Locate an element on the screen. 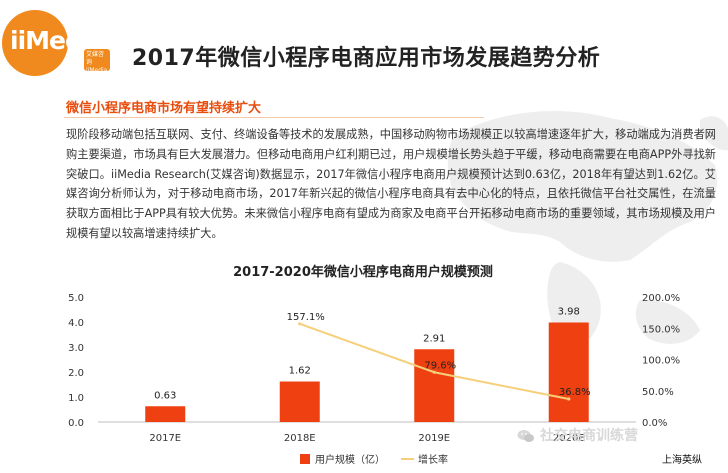  legend-label-line: 增长率 is located at coordinates (433, 459).